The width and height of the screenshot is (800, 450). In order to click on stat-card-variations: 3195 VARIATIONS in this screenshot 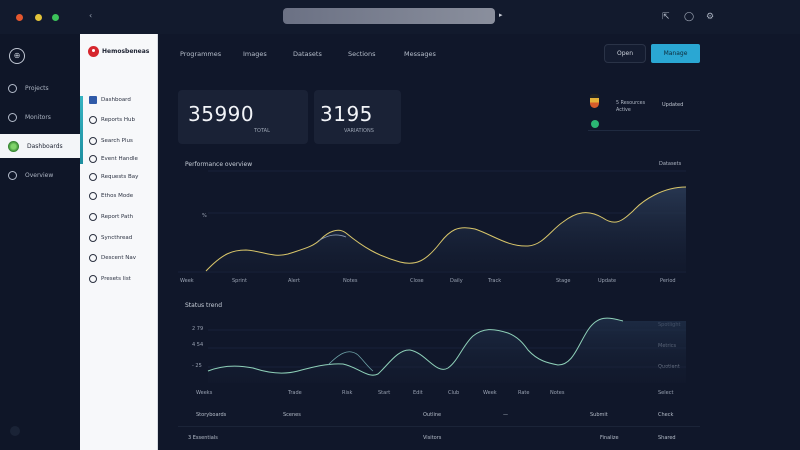, I will do `click(357, 117)`.